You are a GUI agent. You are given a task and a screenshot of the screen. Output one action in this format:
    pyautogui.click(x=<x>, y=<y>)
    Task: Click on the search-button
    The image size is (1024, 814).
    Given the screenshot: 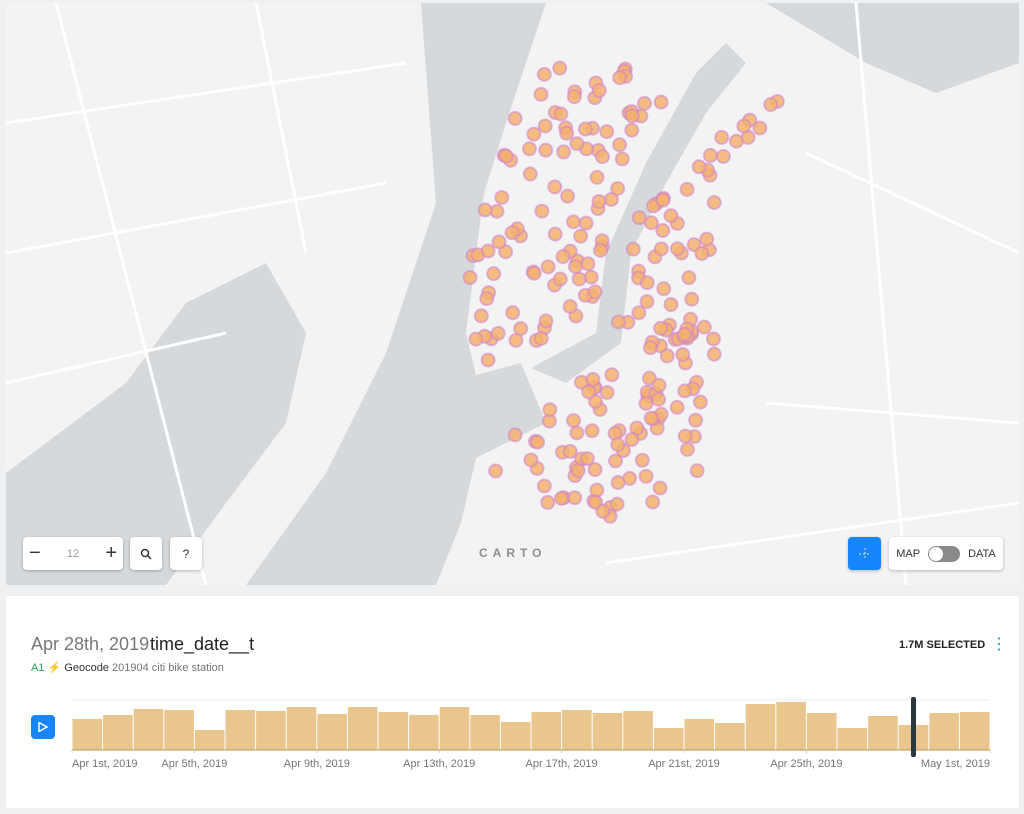 What is the action you would take?
    pyautogui.click(x=146, y=553)
    